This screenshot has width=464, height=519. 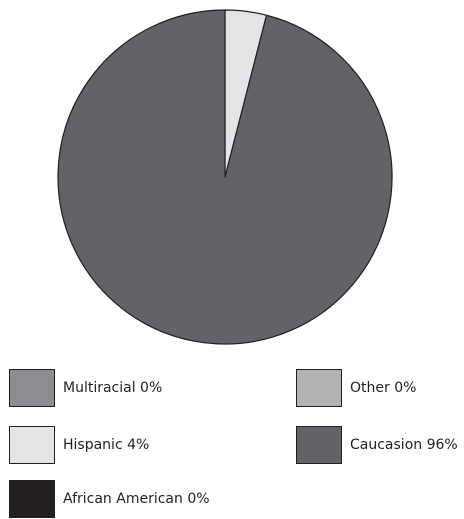 What do you see at coordinates (136, 499) in the screenshot?
I see `legend-label-african-american: African American 0%` at bounding box center [136, 499].